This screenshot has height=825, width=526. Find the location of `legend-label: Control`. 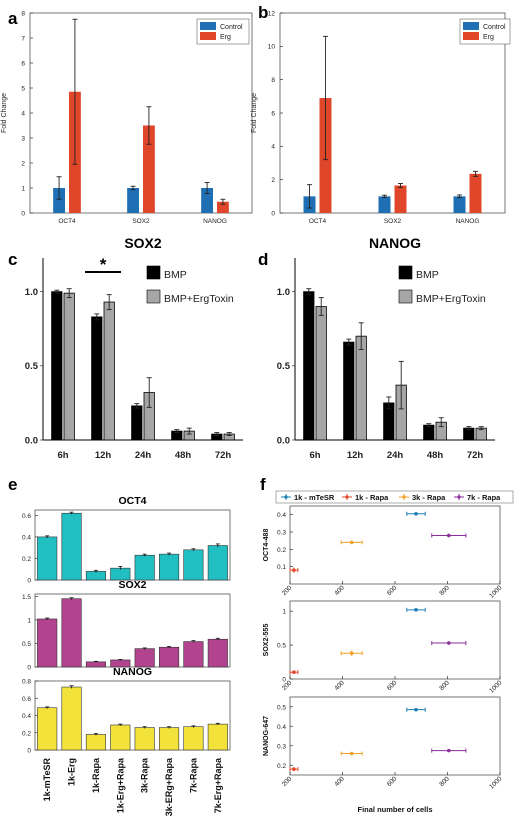

legend-label: Control is located at coordinates (494, 27).